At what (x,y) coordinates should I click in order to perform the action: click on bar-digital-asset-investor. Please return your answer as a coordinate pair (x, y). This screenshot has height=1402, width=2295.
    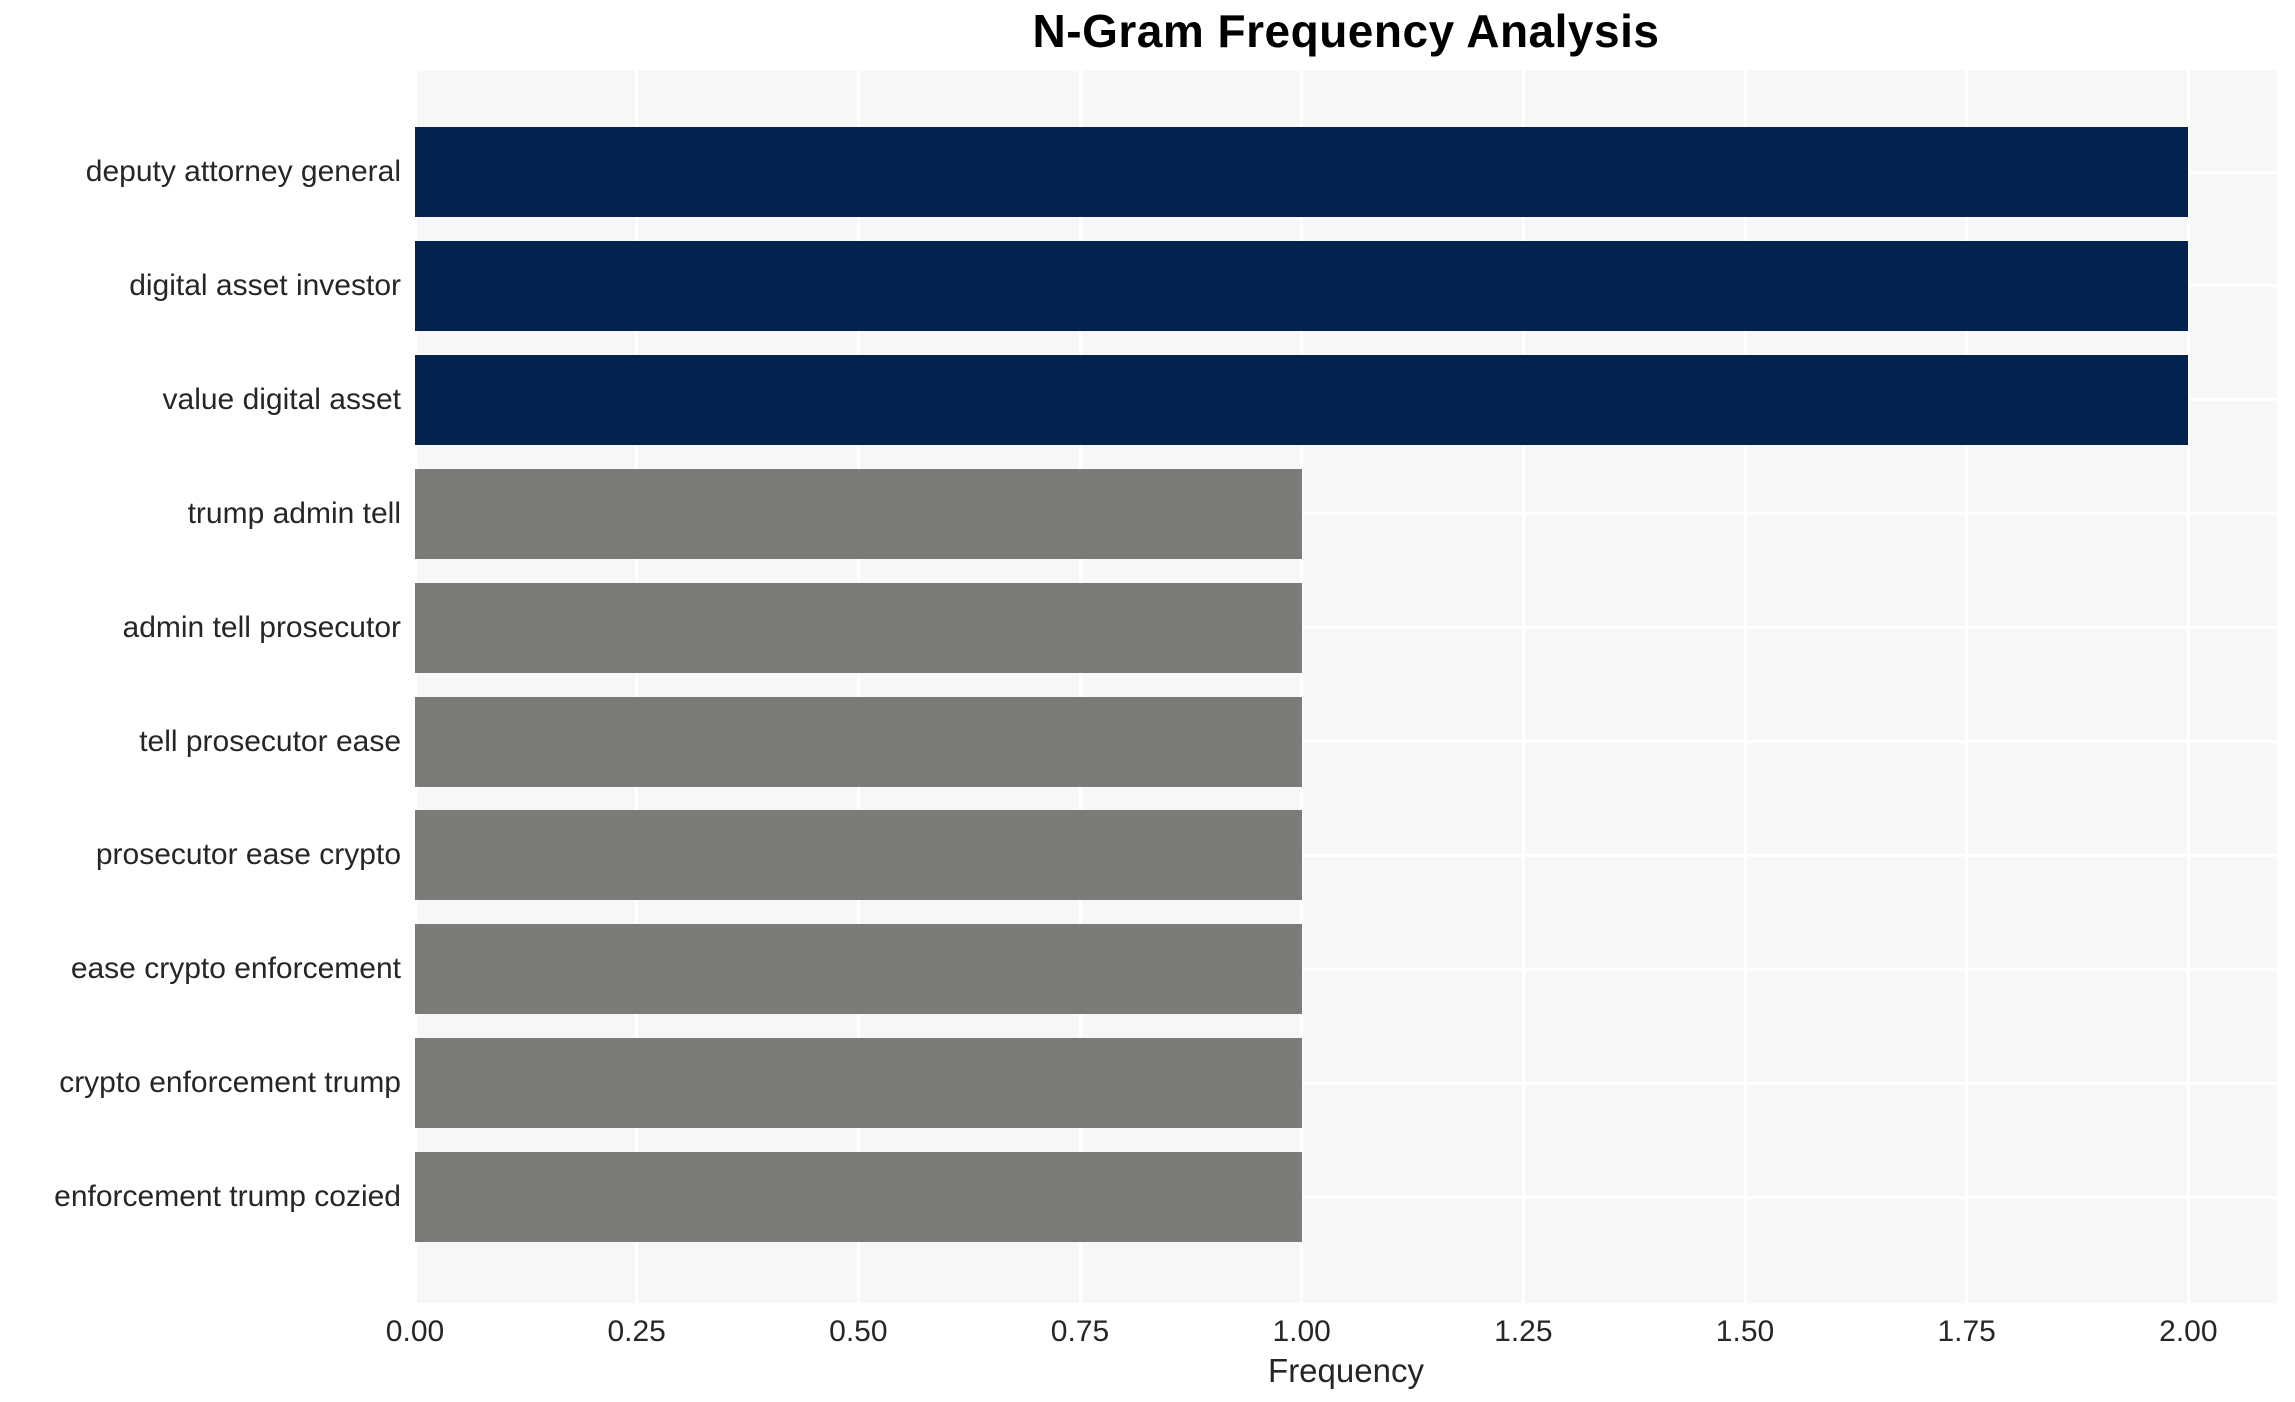
    Looking at the image, I should click on (1302, 285).